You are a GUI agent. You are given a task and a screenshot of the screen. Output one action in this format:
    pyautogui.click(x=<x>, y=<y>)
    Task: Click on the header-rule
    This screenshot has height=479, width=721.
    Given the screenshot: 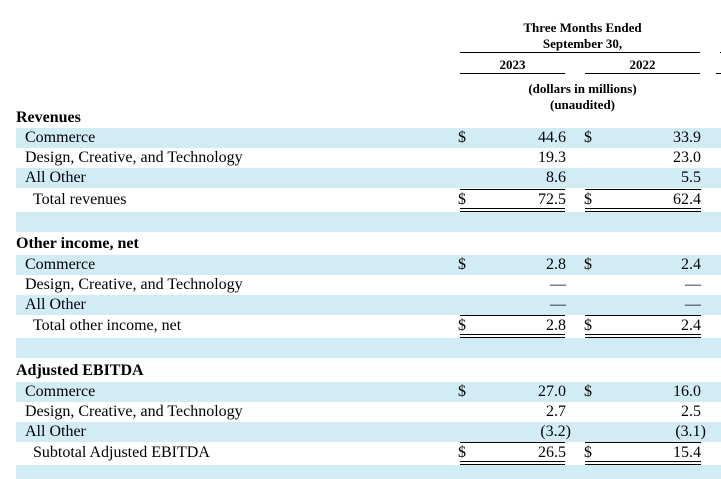 What is the action you would take?
    pyautogui.click(x=580, y=52)
    